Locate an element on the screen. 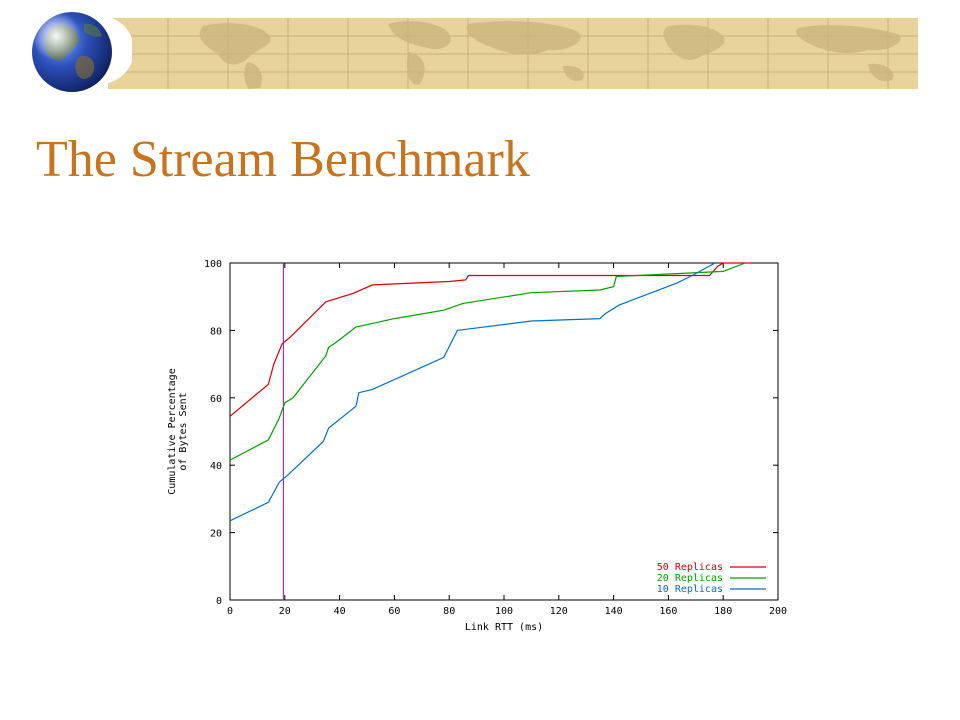 This screenshot has width=960, height=720. y-tick-label: 0 is located at coordinates (219, 601).